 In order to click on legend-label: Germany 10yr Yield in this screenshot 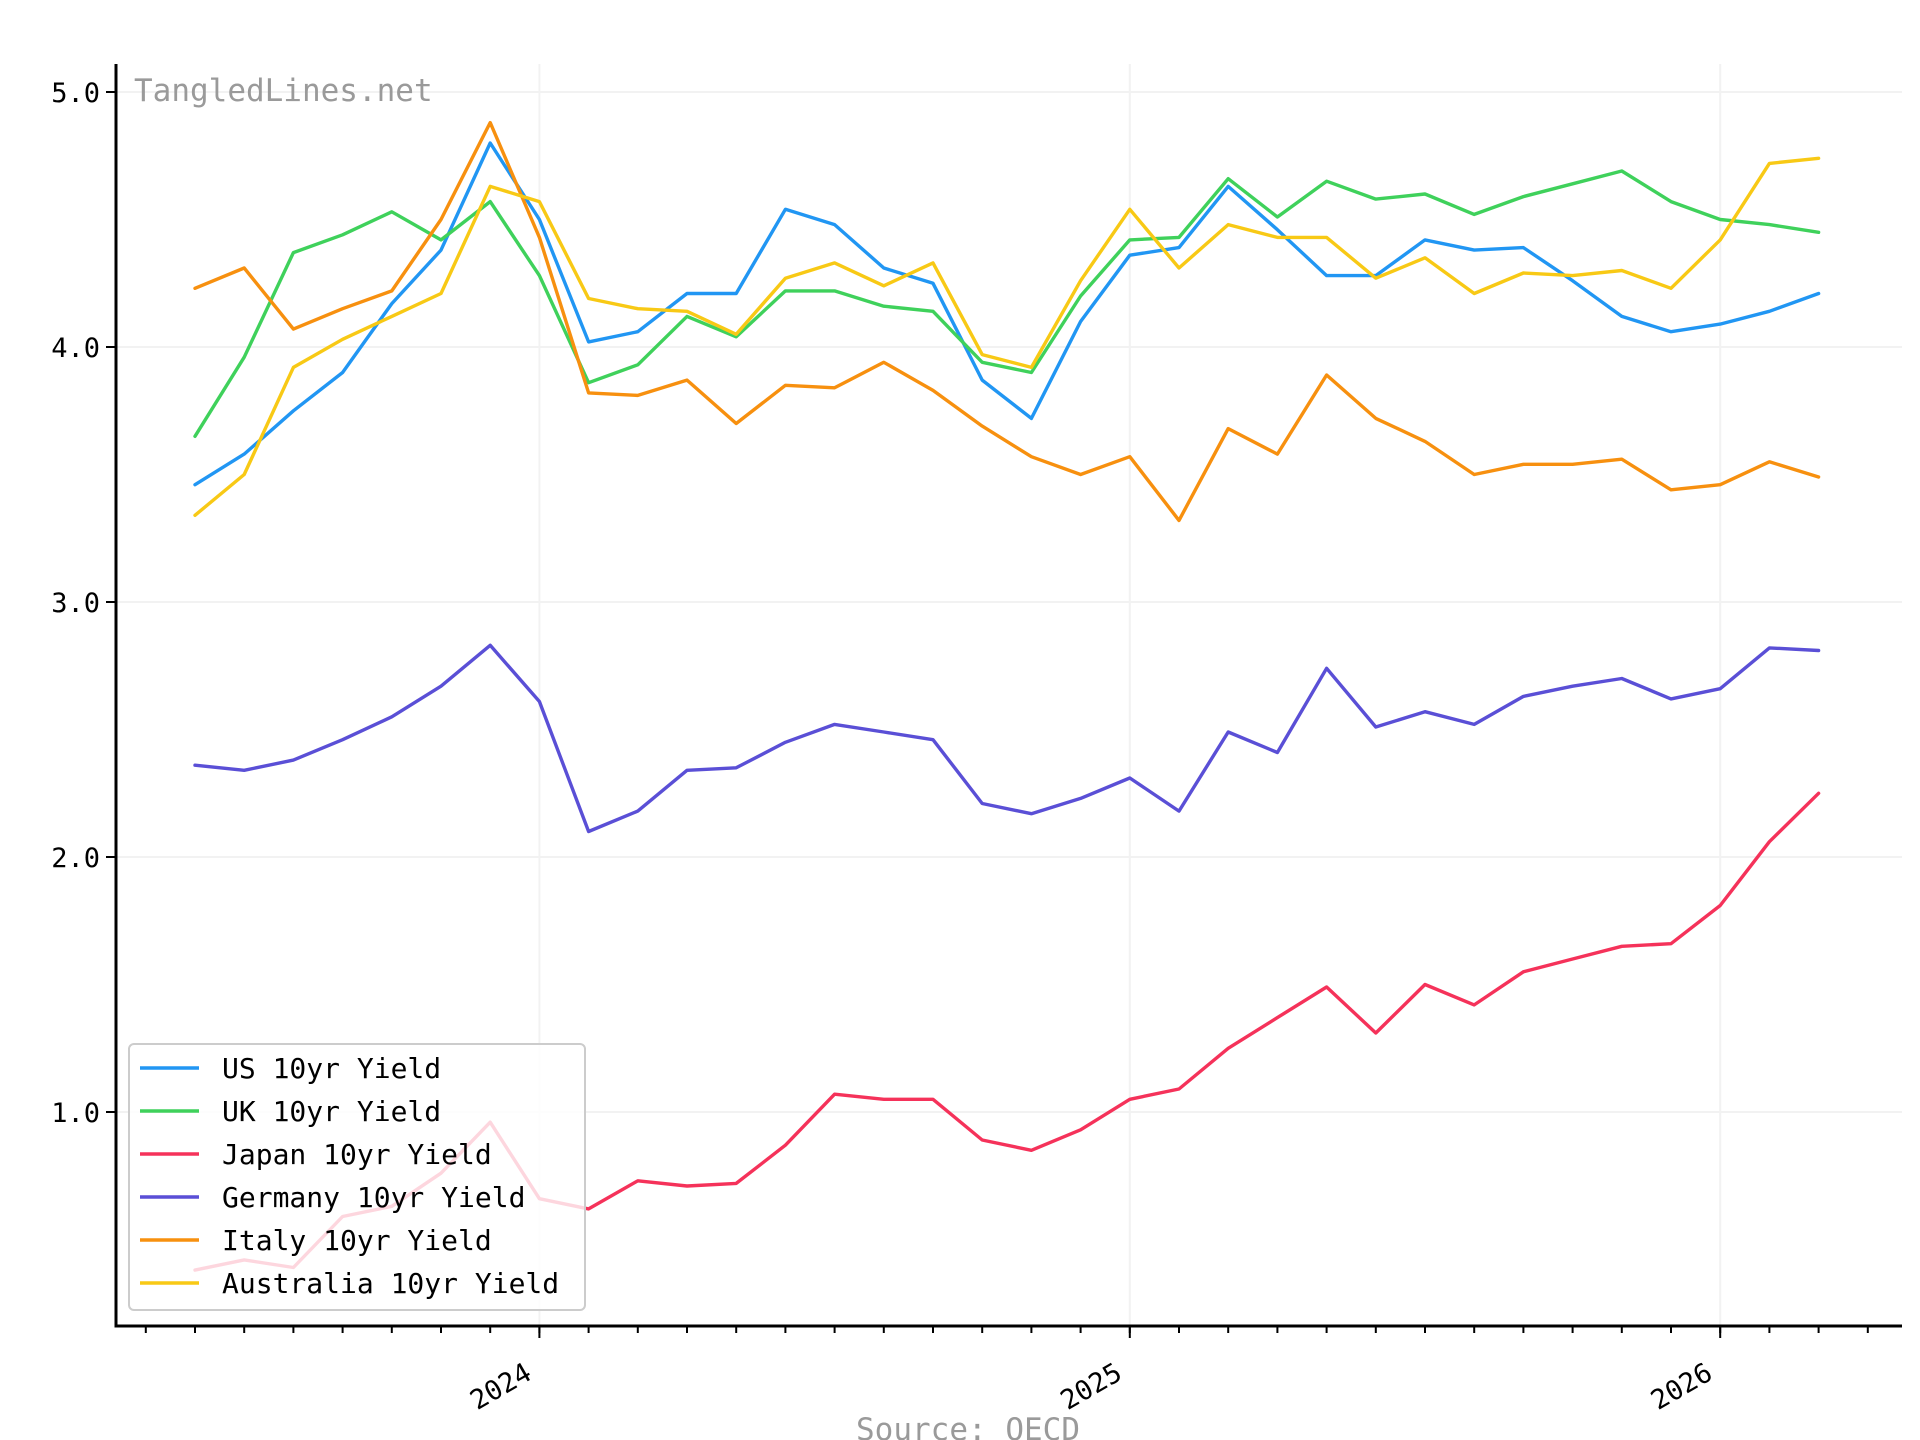, I will do `click(373, 1197)`.